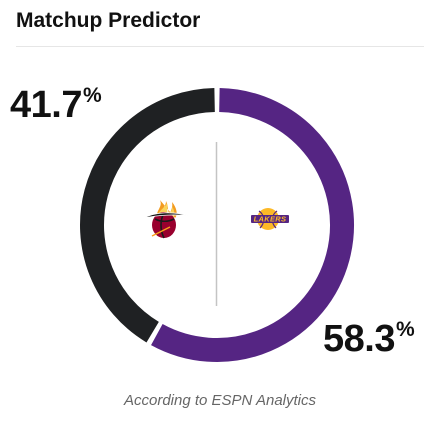 This screenshot has height=423, width=440. Describe the element at coordinates (359, 339) in the screenshot. I see `home-team-percent: 58.3` at that location.